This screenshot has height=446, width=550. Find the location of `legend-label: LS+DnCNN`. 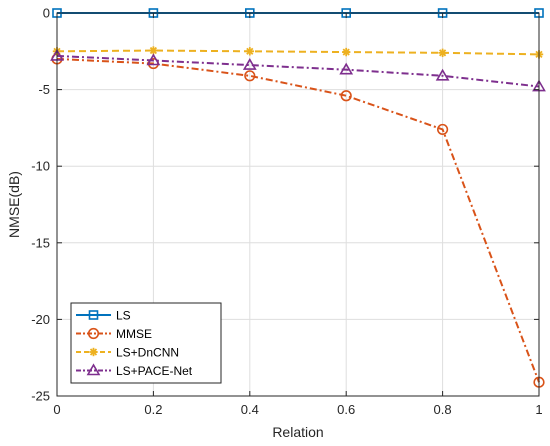

legend-label: LS+DnCNN is located at coordinates (147, 353).